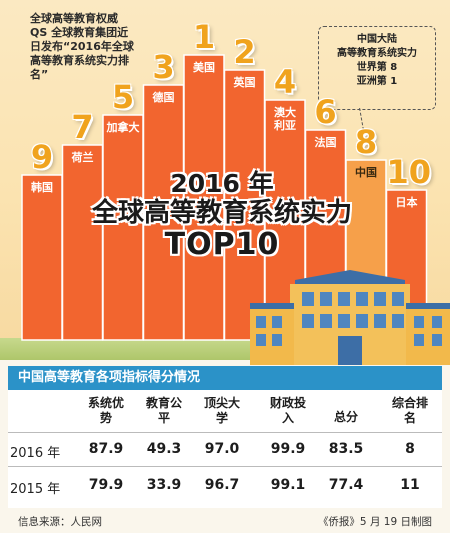 Image resolution: width=450 pixels, height=533 pixels. What do you see at coordinates (204, 67) in the screenshot?
I see `country-label: 美国` at bounding box center [204, 67].